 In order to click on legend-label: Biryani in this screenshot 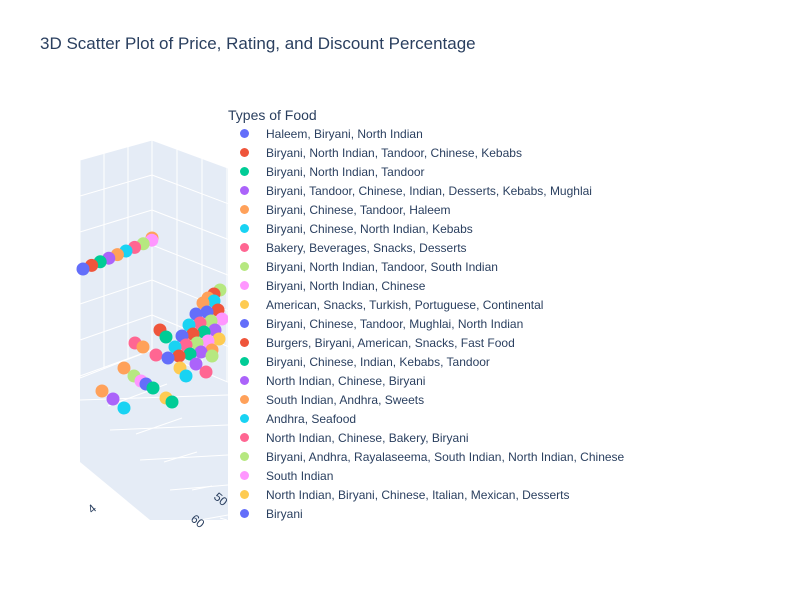, I will do `click(284, 513)`.